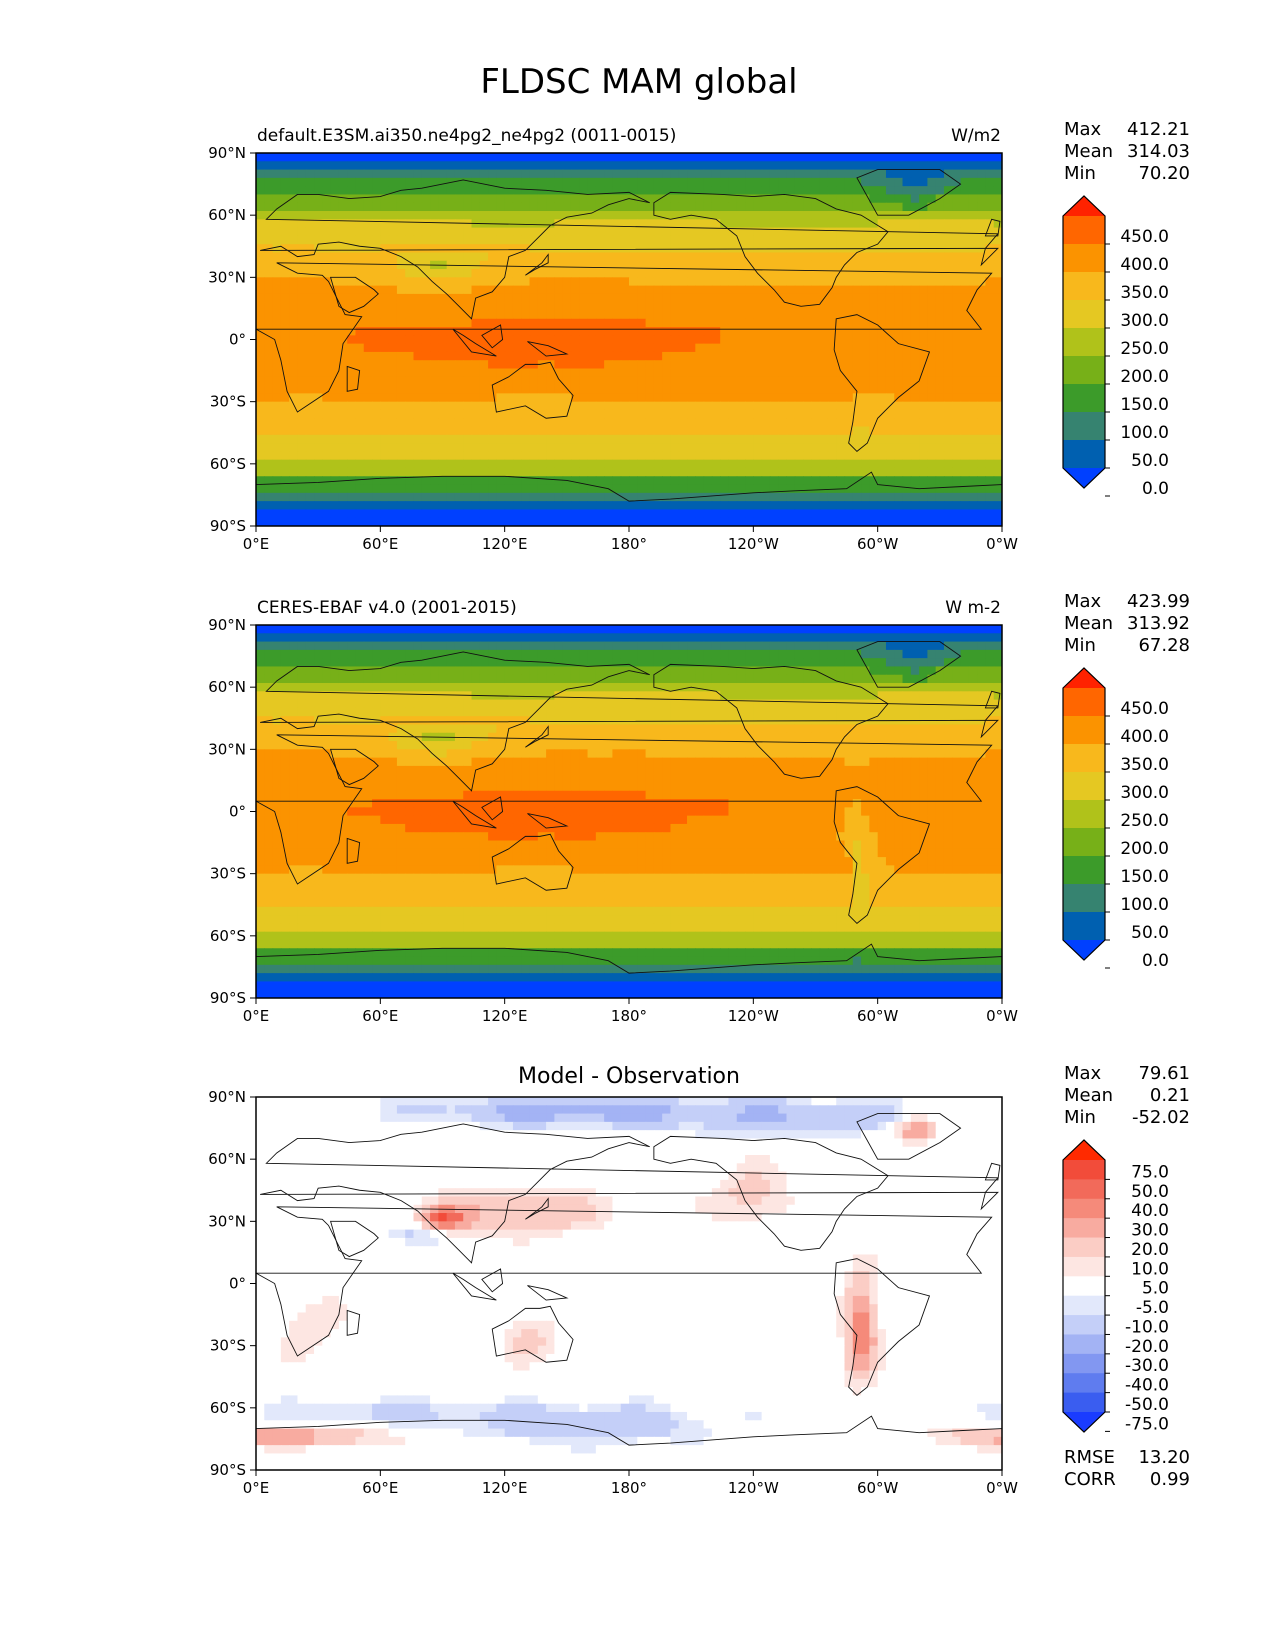 This screenshot has height=1650, width=1275. I want to click on coastline, so click(492, 336).